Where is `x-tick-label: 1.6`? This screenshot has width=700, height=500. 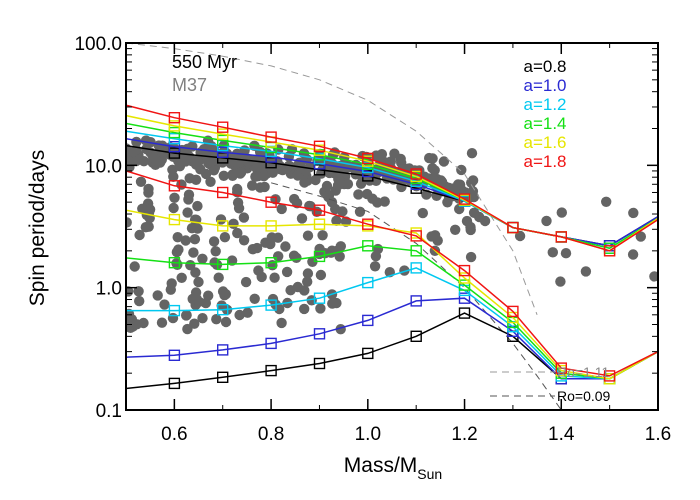 x-tick-label: 1.6 is located at coordinates (658, 434).